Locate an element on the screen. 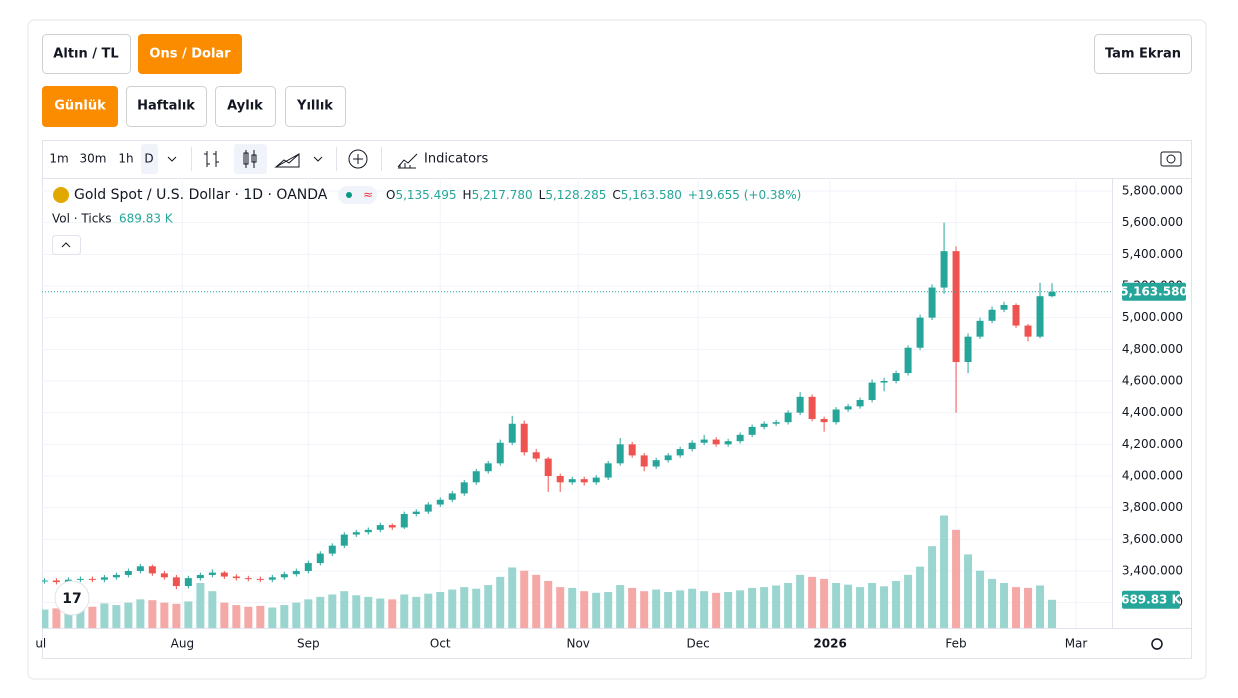 Image resolution: width=1238 pixels, height=698 pixels. button: Yıllık is located at coordinates (315, 106).